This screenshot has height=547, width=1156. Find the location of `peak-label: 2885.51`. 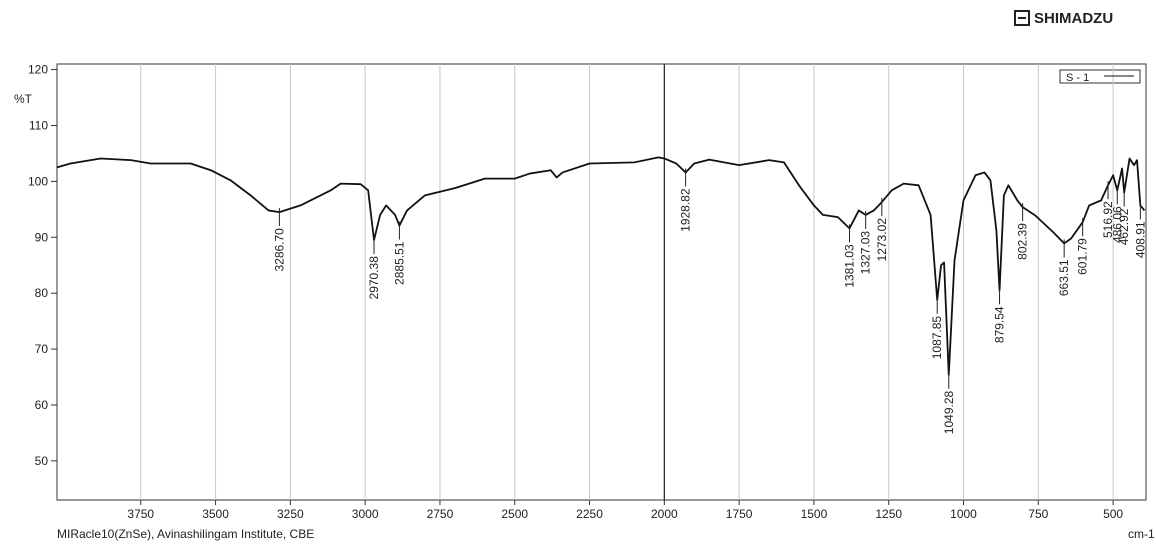

peak-label: 2885.51 is located at coordinates (399, 263).